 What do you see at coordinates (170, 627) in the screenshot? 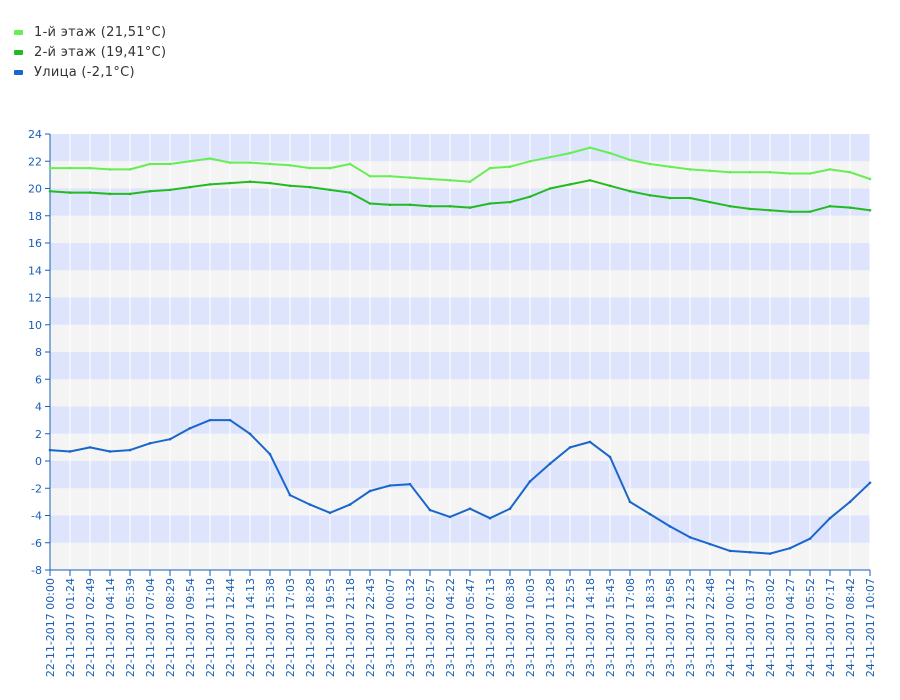
I see `x-tick-label: 22-11-2017 08:29` at bounding box center [170, 627].